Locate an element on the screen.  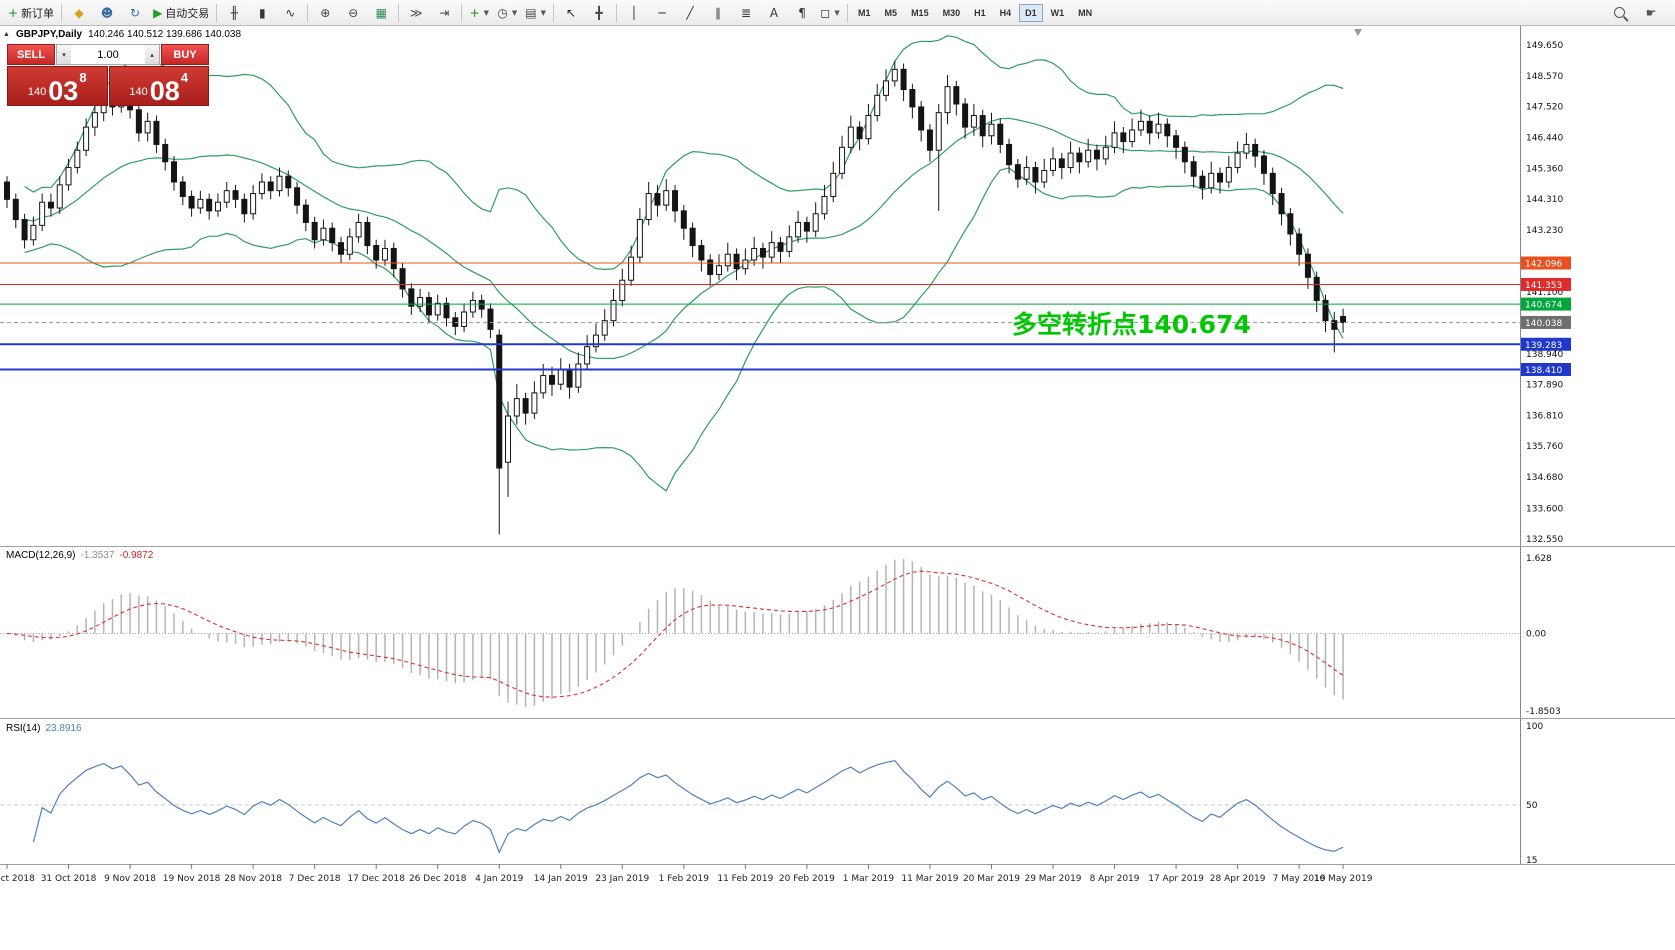
search-icon is located at coordinates (1619, 12).